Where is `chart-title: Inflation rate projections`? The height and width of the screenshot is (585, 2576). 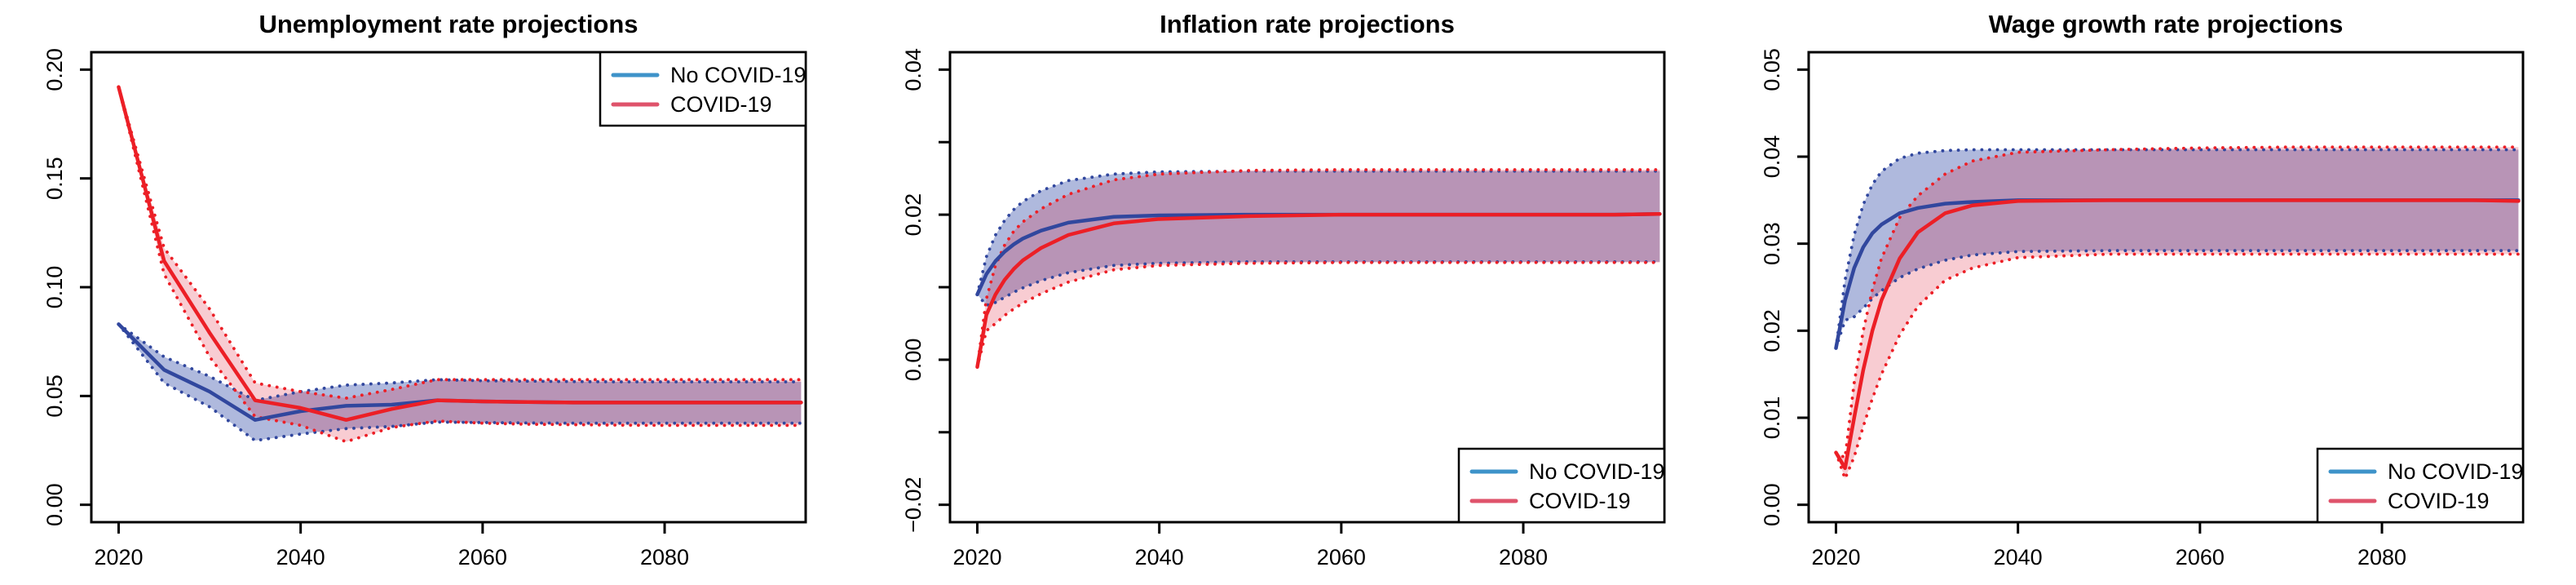 chart-title: Inflation rate projections is located at coordinates (1307, 24).